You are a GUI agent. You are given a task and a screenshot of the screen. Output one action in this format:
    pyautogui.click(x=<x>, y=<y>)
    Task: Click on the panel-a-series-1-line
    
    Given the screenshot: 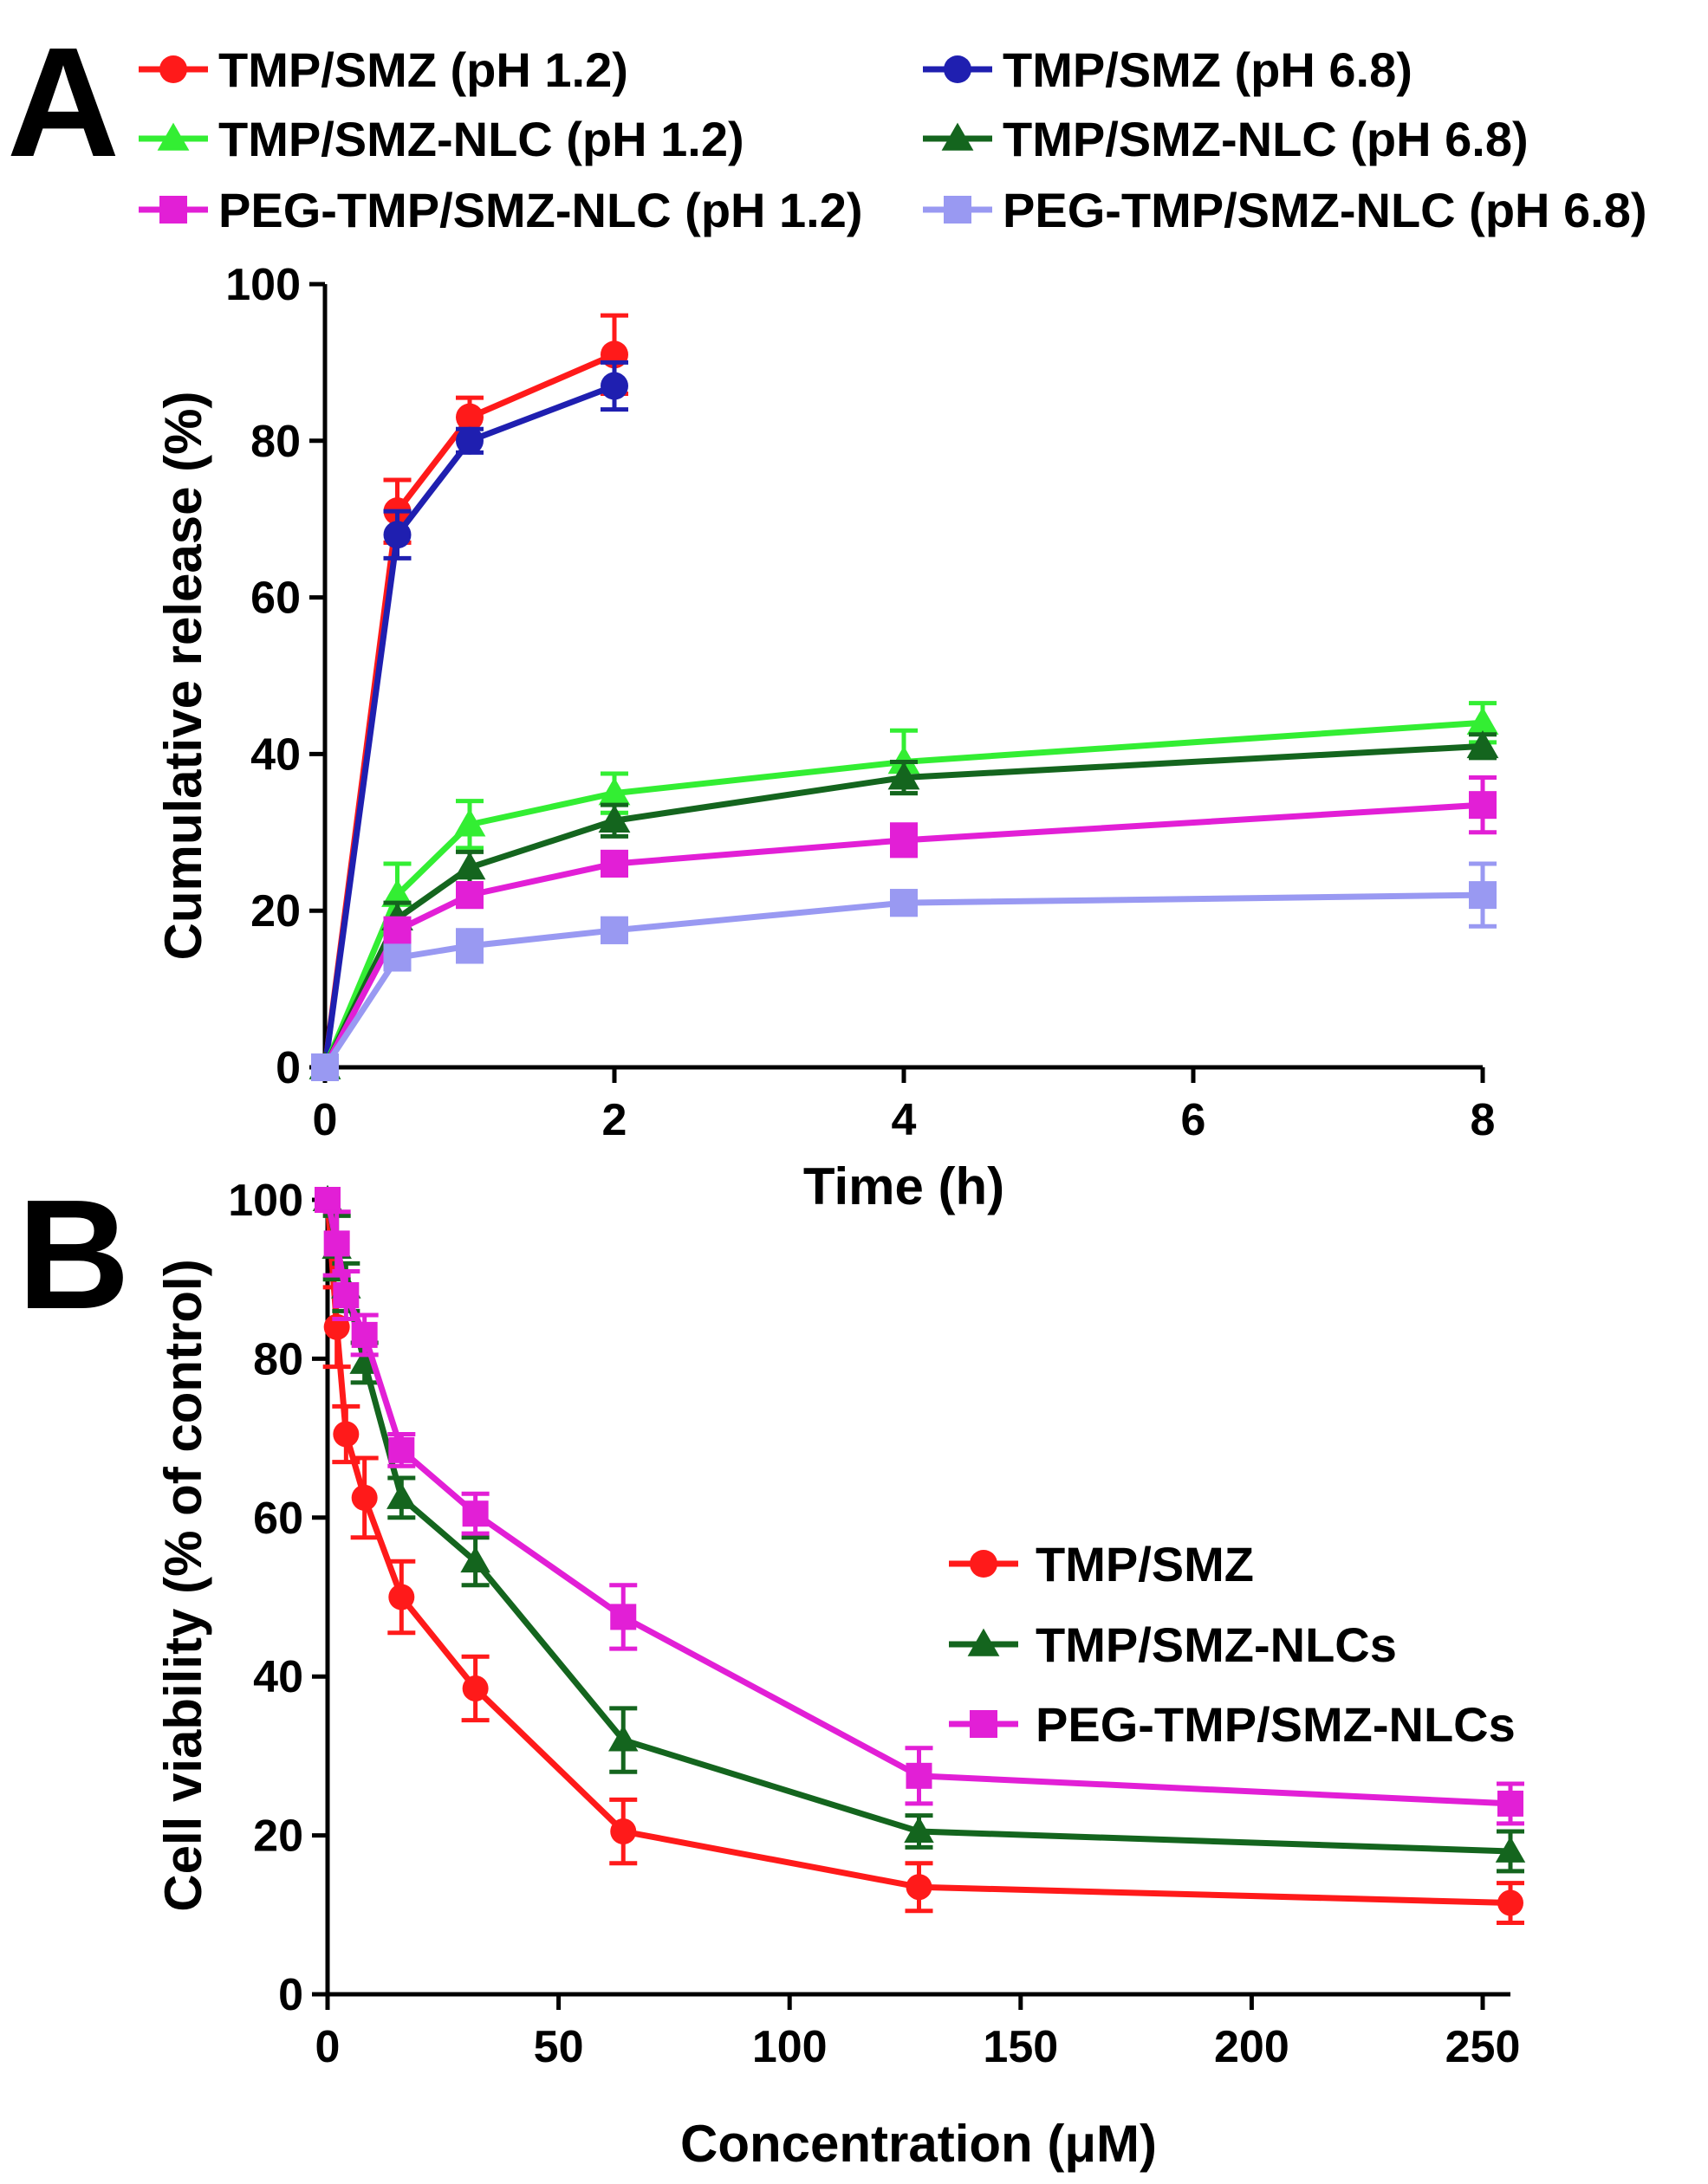 What is the action you would take?
    pyautogui.click(x=468, y=725)
    